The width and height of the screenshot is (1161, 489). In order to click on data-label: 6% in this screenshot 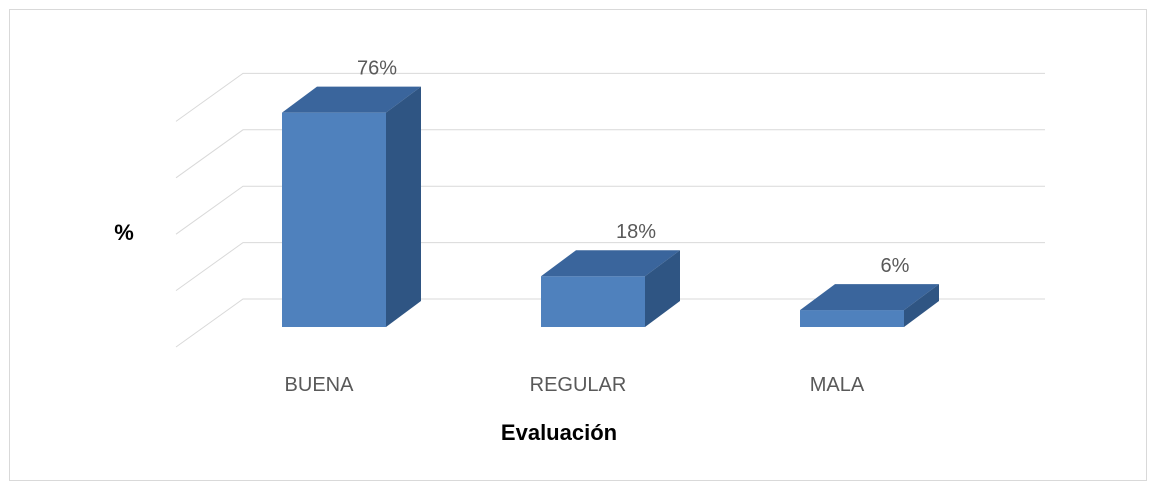, I will do `click(895, 266)`.